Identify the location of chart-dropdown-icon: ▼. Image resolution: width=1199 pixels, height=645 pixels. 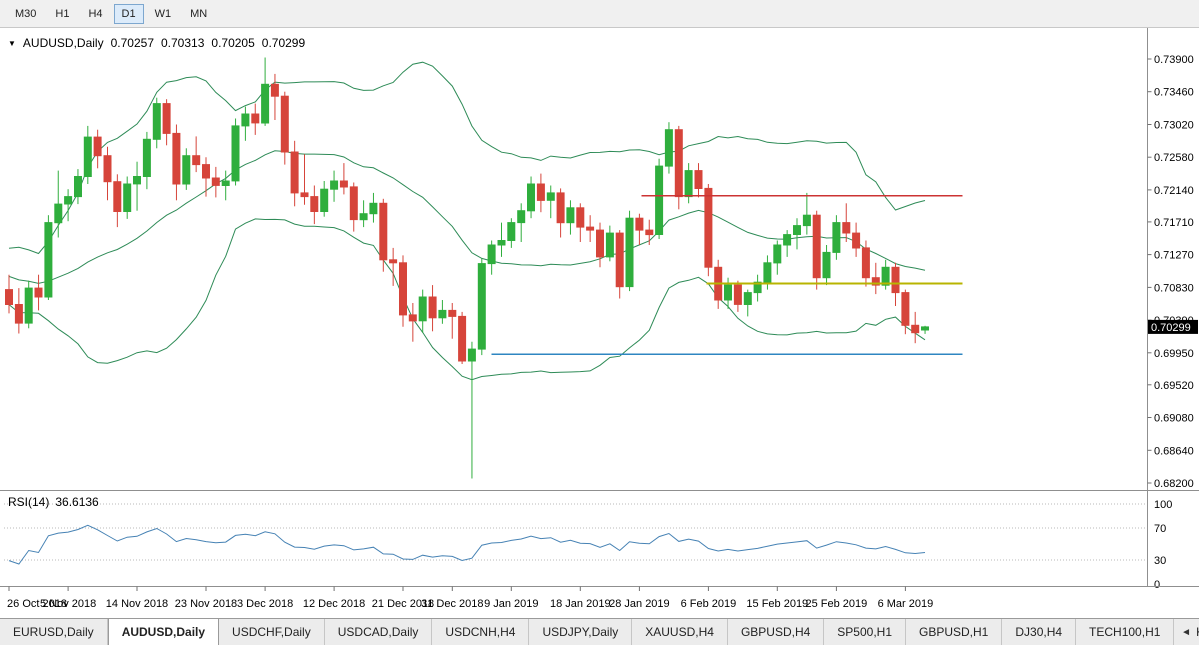
(12, 43).